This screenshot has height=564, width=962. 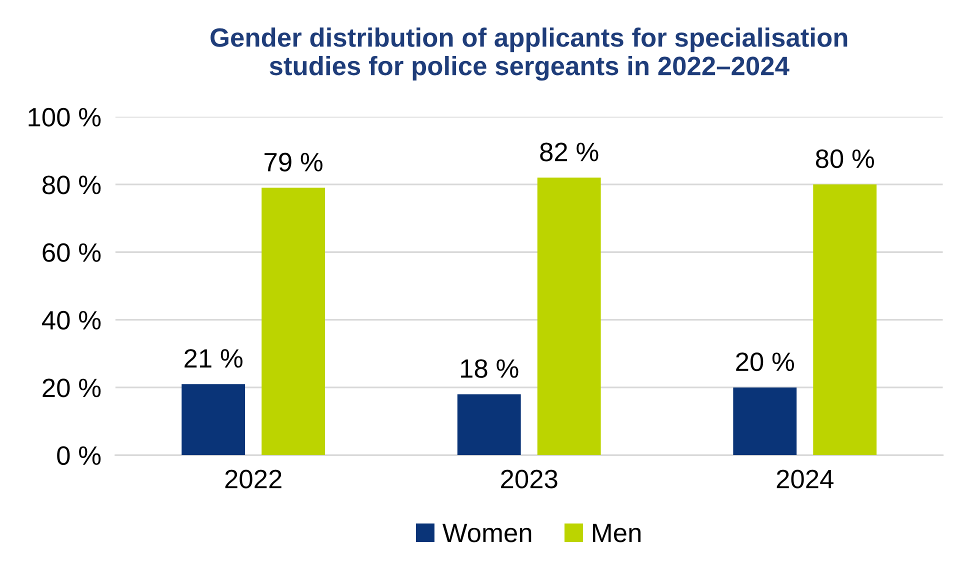 What do you see at coordinates (617, 533) in the screenshot?
I see `legend-label: Men` at bounding box center [617, 533].